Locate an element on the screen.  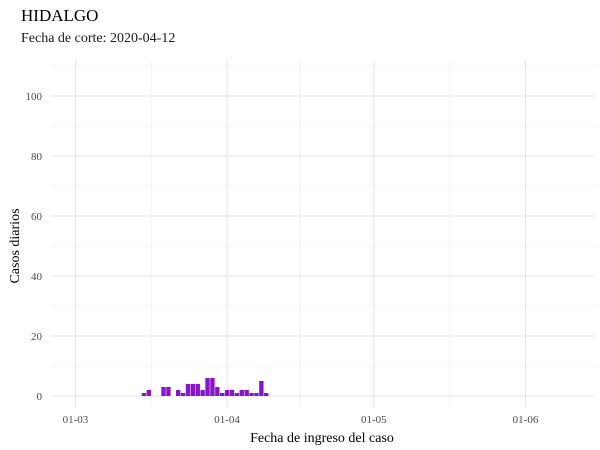
y-tick-label: 40 is located at coordinates (37, 277).